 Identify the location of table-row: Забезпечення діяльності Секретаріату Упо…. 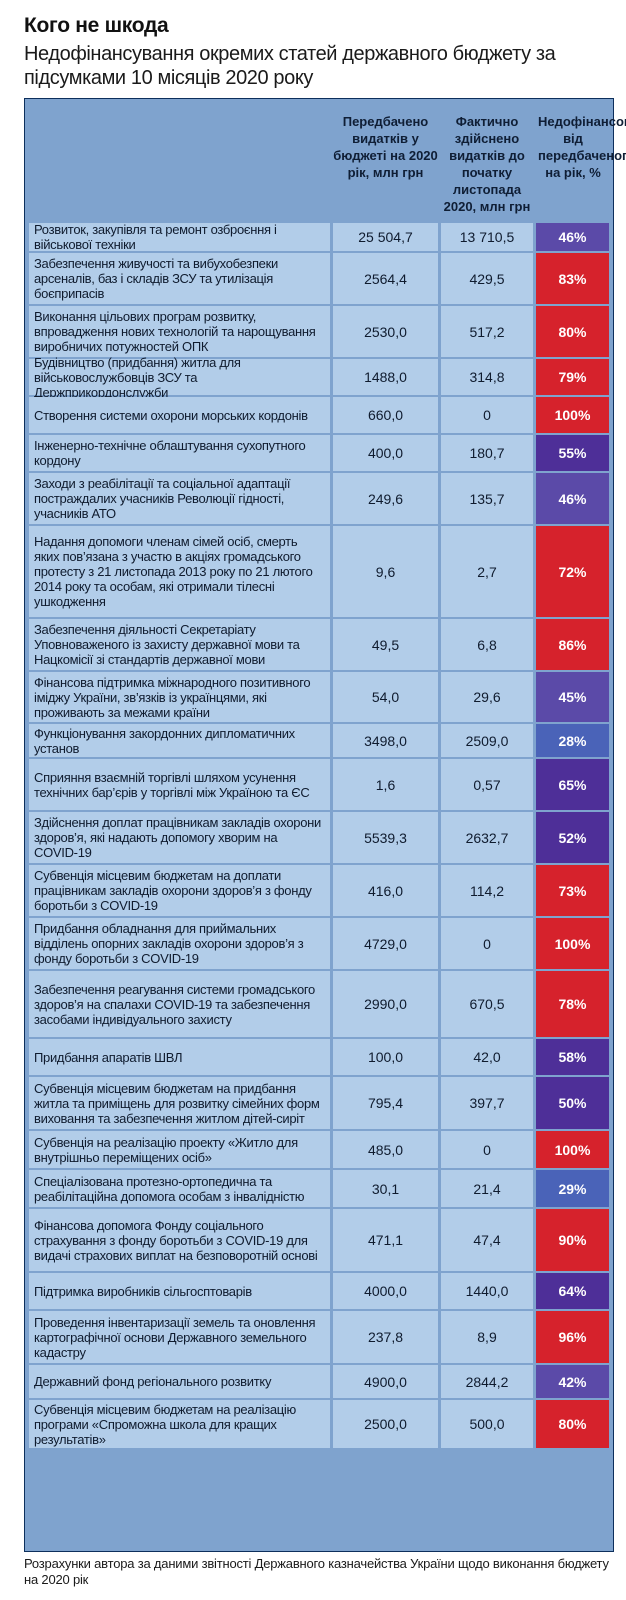
(319, 644).